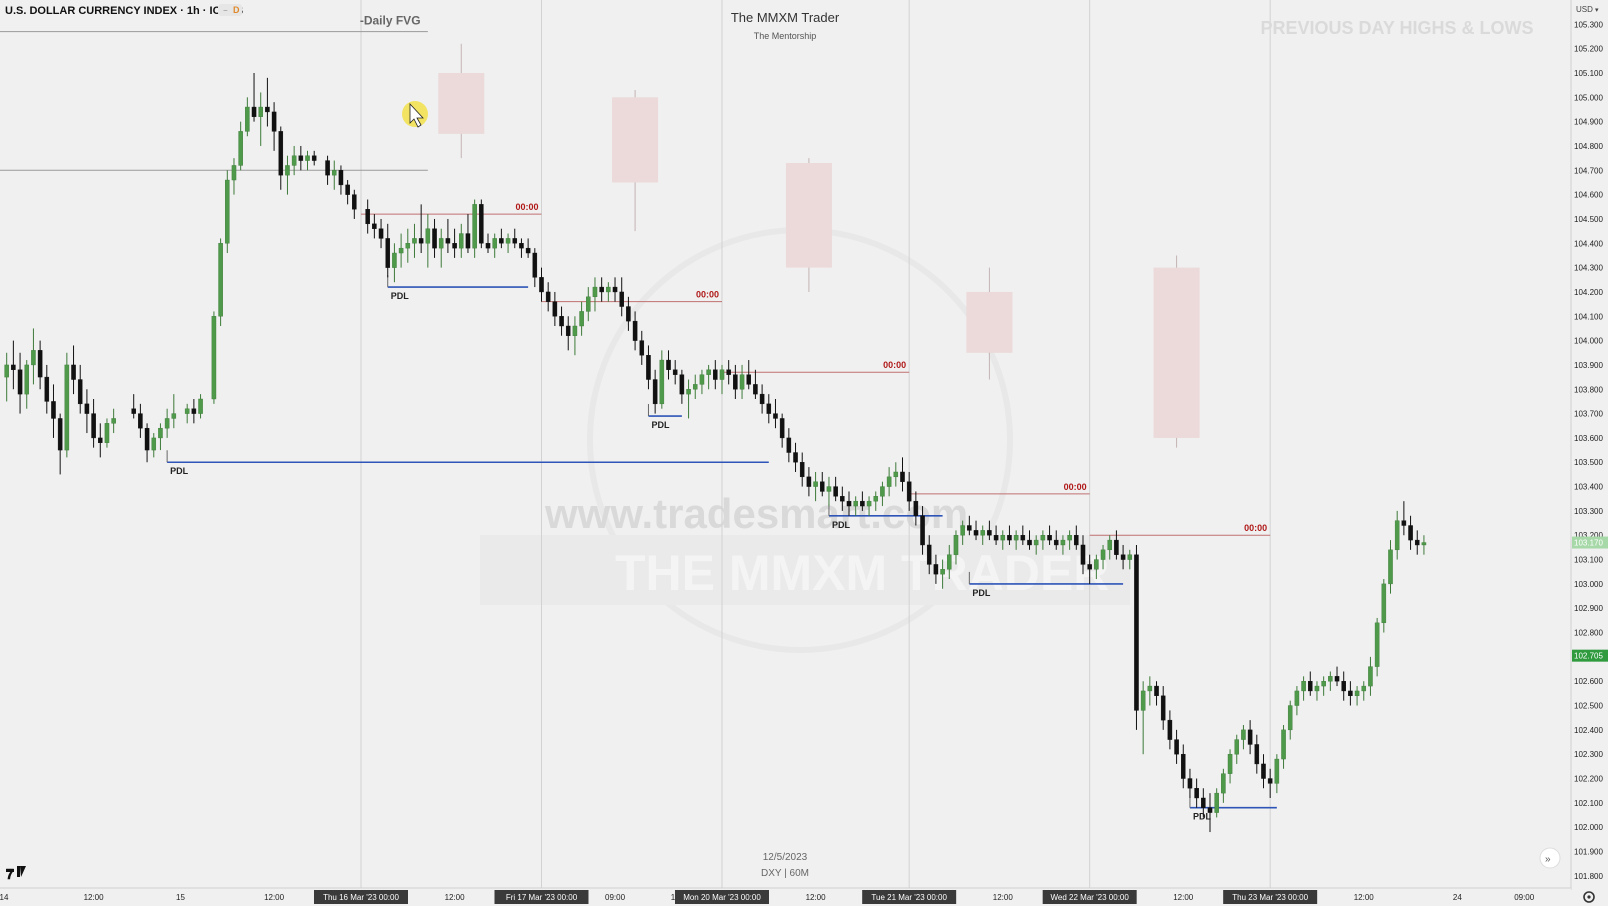 This screenshot has height=906, width=1608. Describe the element at coordinates (1588, 608) in the screenshot. I see `price-tick-label: 102.900` at that location.